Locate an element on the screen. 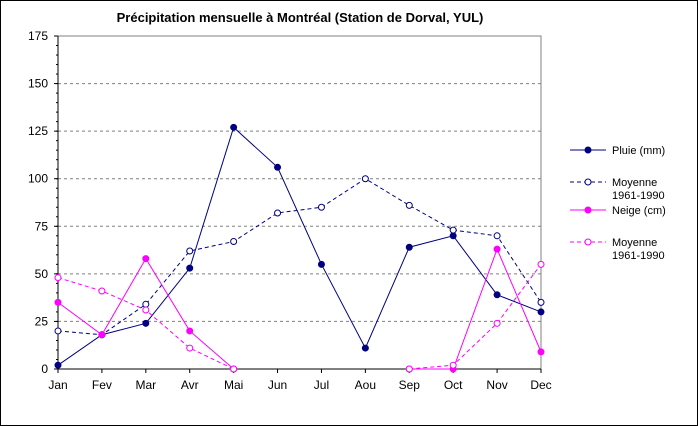 The image size is (698, 426). legend-item-3: Moyenne 1961-1990 is located at coordinates (617, 249).